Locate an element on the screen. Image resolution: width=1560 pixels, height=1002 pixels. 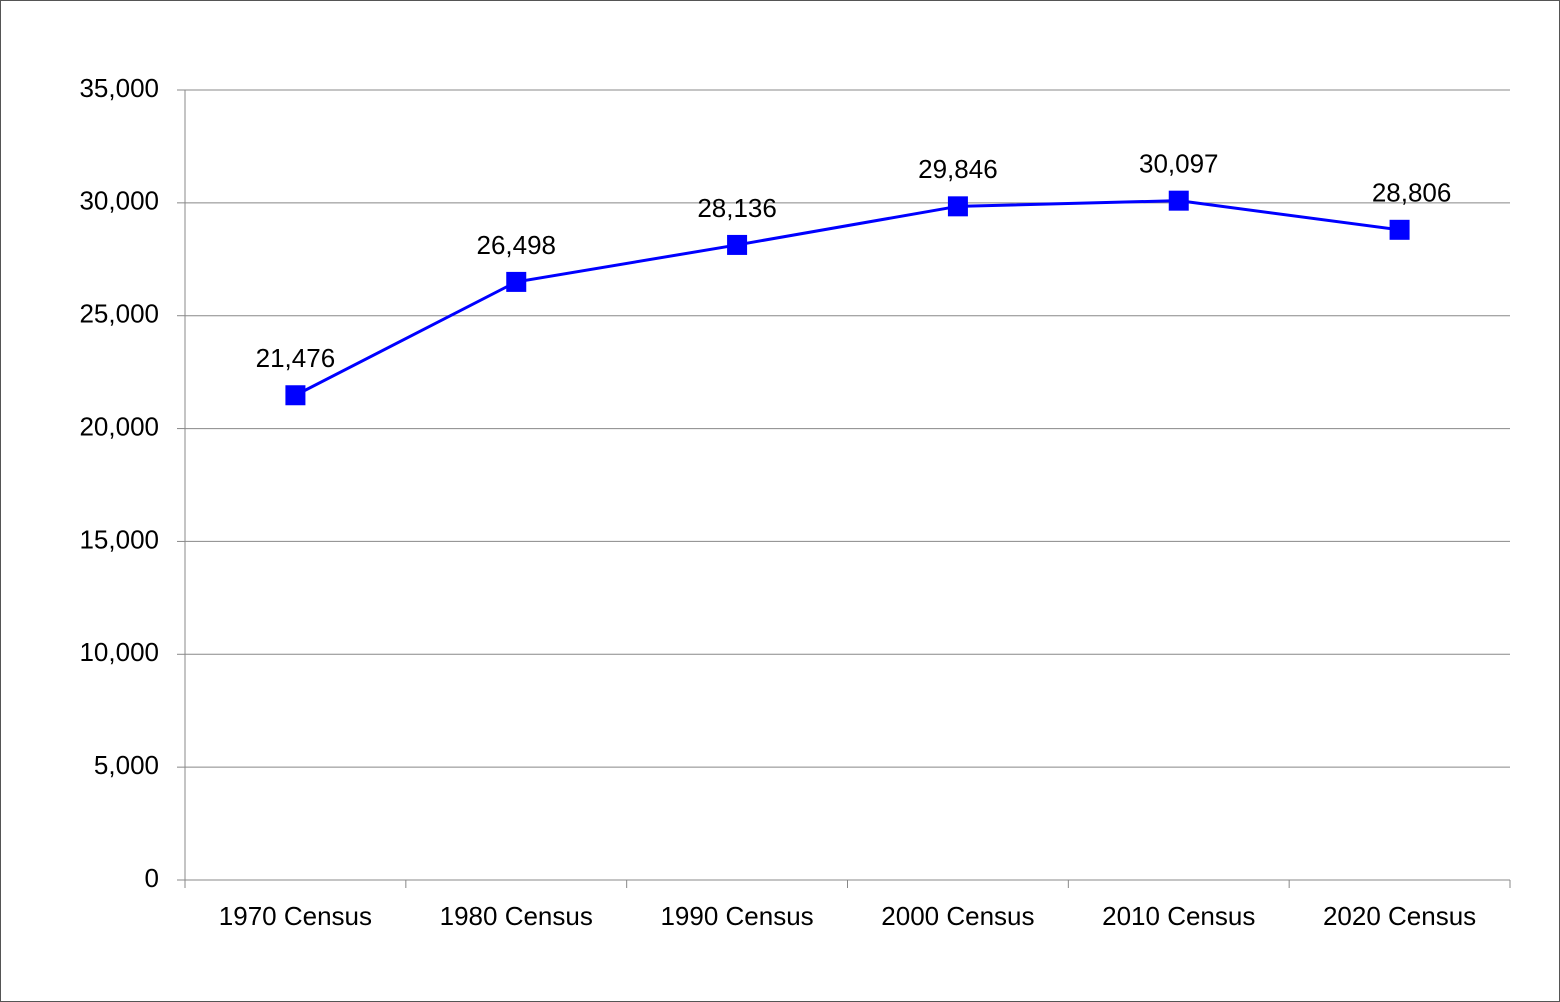
y-tick-label: 30,000 is located at coordinates (119, 201).